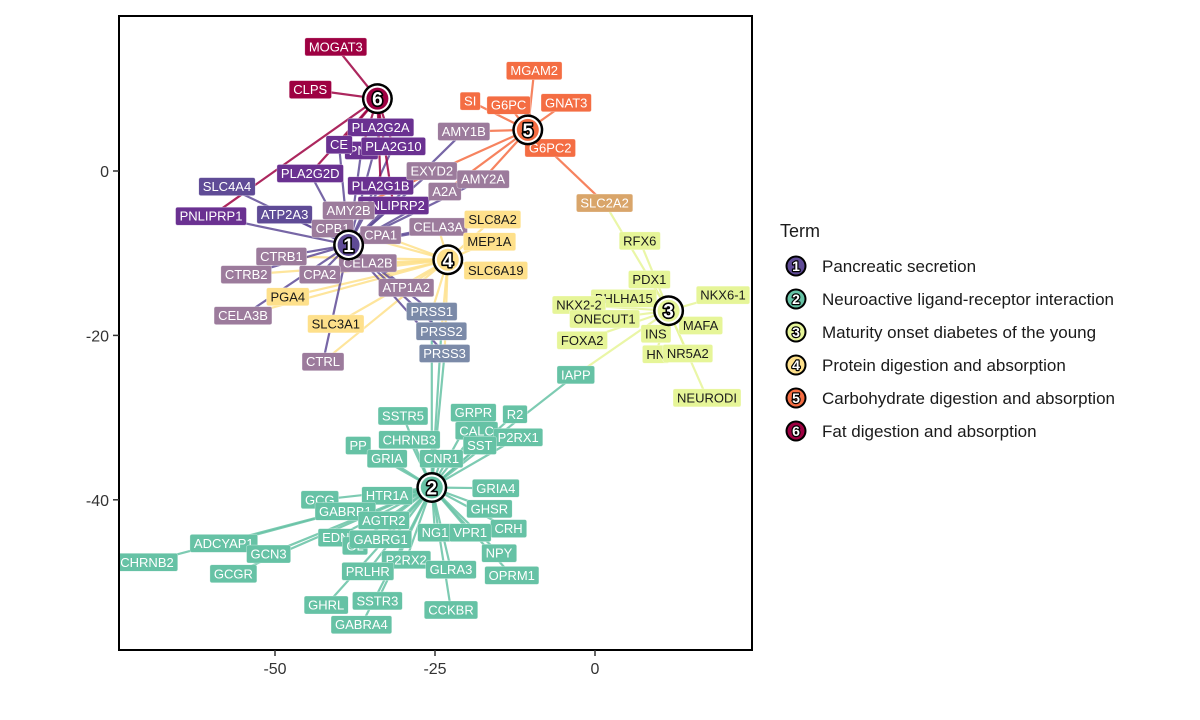 The width and height of the screenshot is (1200, 720). I want to click on gene-label-text: A2A, so click(444, 191).